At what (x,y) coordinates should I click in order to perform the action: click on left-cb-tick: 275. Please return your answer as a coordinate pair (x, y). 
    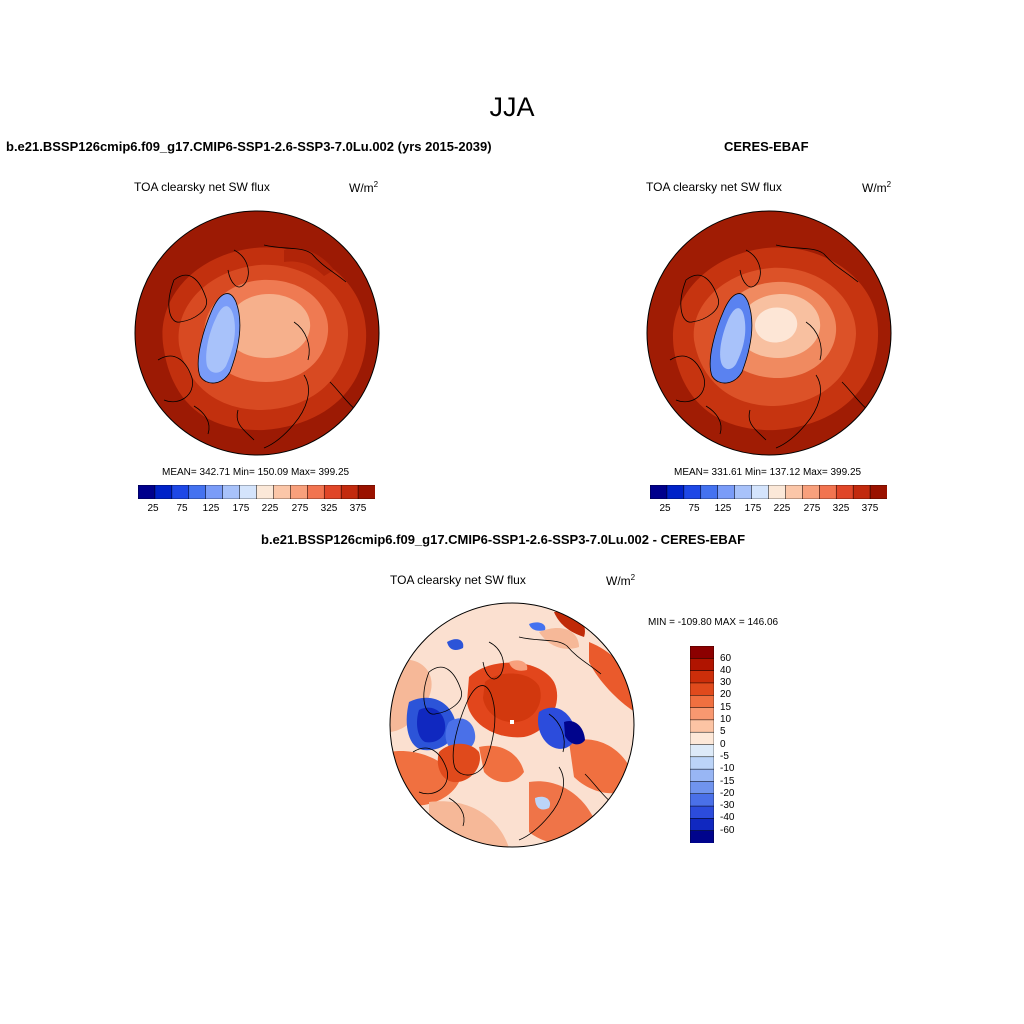
    Looking at the image, I should click on (300, 508).